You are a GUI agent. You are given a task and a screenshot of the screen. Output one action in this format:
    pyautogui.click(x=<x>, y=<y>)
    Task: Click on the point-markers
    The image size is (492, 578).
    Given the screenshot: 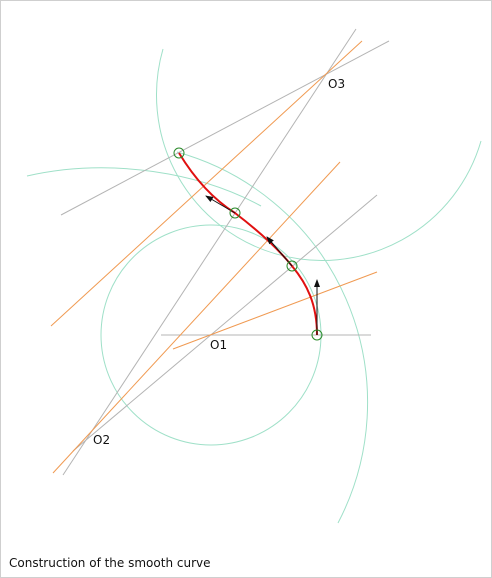 What is the action you would take?
    pyautogui.click(x=248, y=244)
    